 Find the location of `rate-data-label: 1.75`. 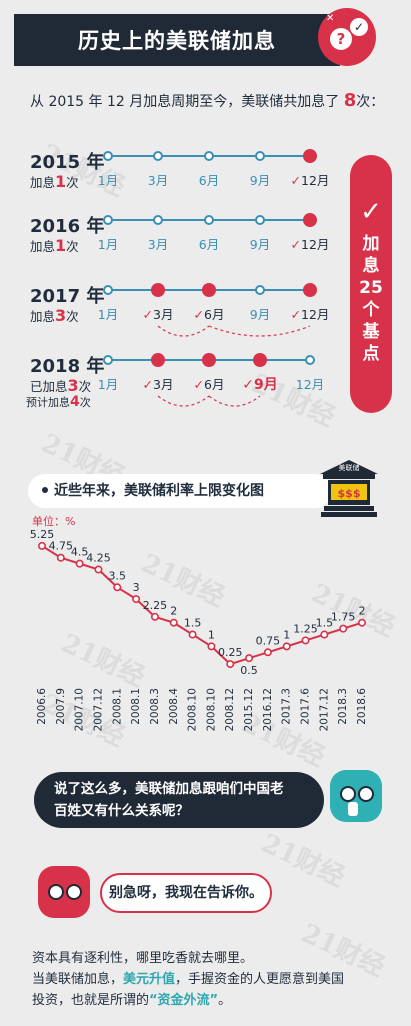

rate-data-label: 1.75 is located at coordinates (343, 617).